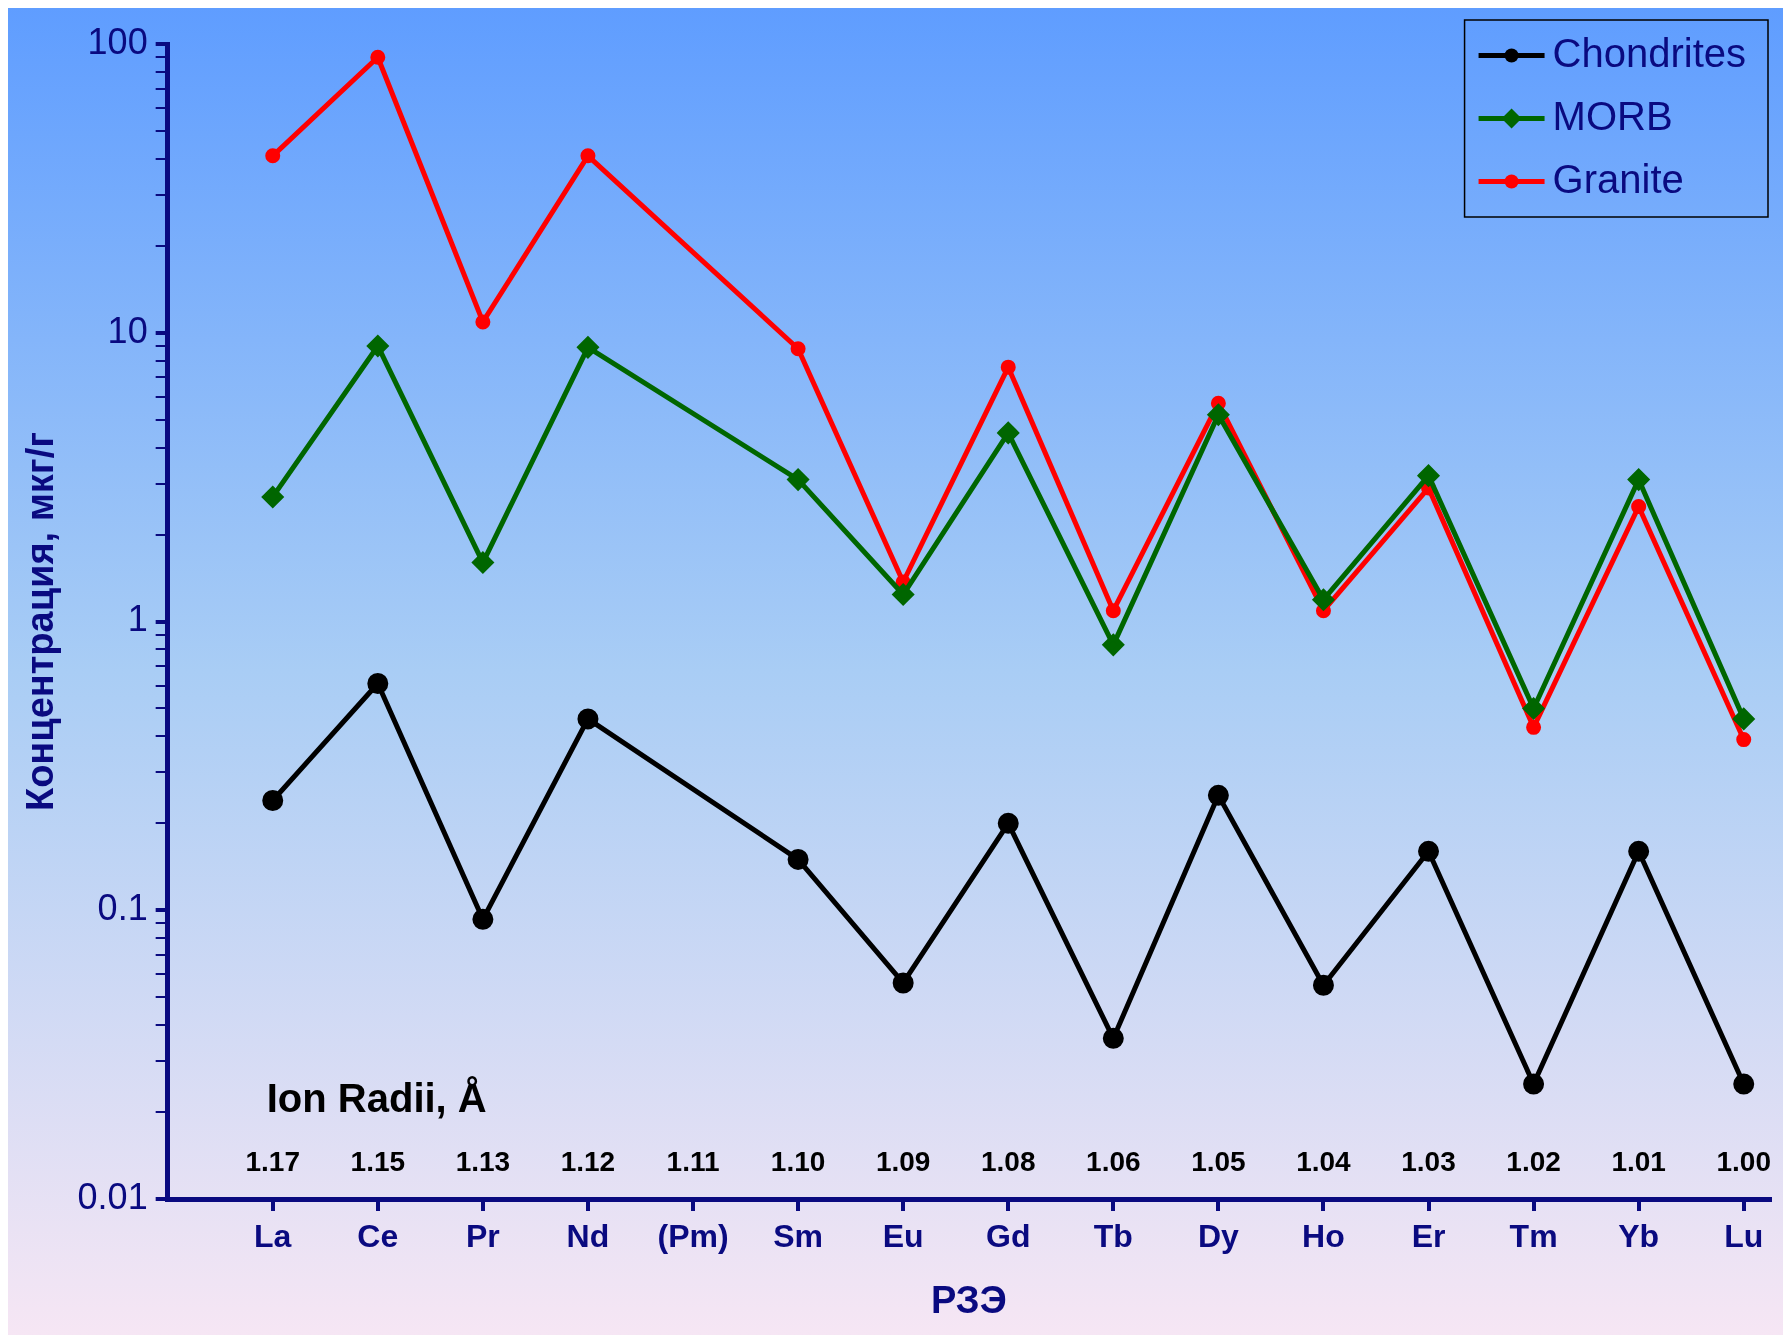 This screenshot has height=1343, width=1791. What do you see at coordinates (1743, 1161) in the screenshot?
I see `annotation: 1.00` at bounding box center [1743, 1161].